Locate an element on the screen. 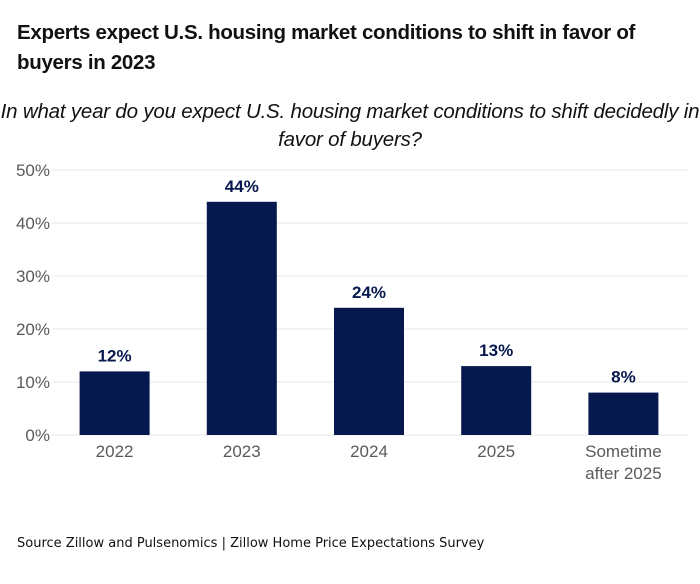  data-label: 8% is located at coordinates (623, 377).